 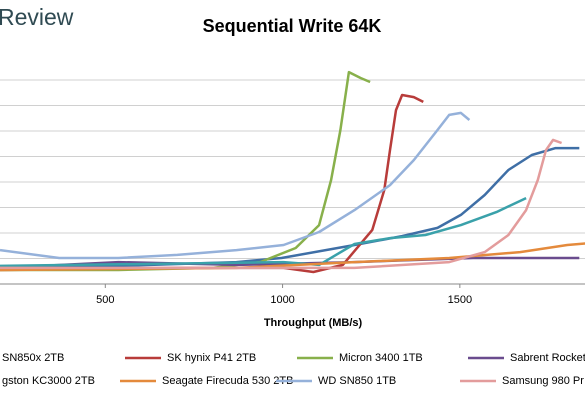 I want to click on x-tick-label: 1000, so click(x=282, y=300).